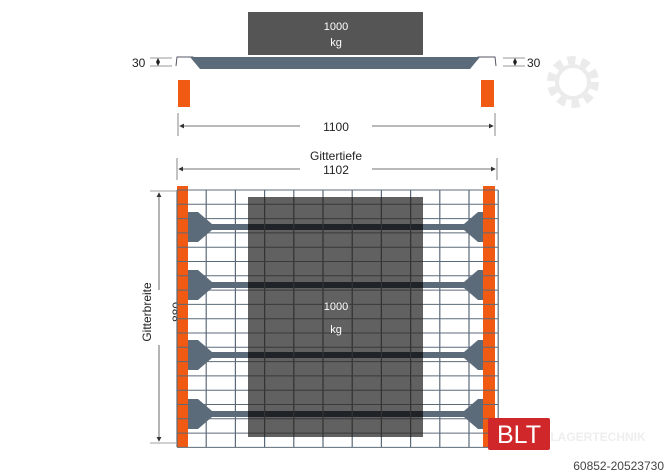 This screenshot has width=669, height=476. Describe the element at coordinates (336, 156) in the screenshot. I see `depth-label: Gittertiefe` at that location.